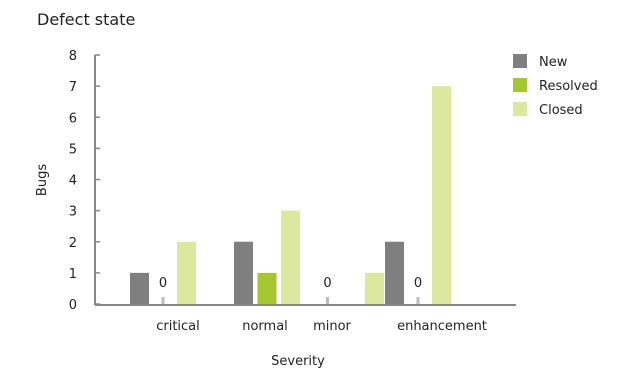  I want to click on x-tick-label-critical: critical, so click(178, 326).